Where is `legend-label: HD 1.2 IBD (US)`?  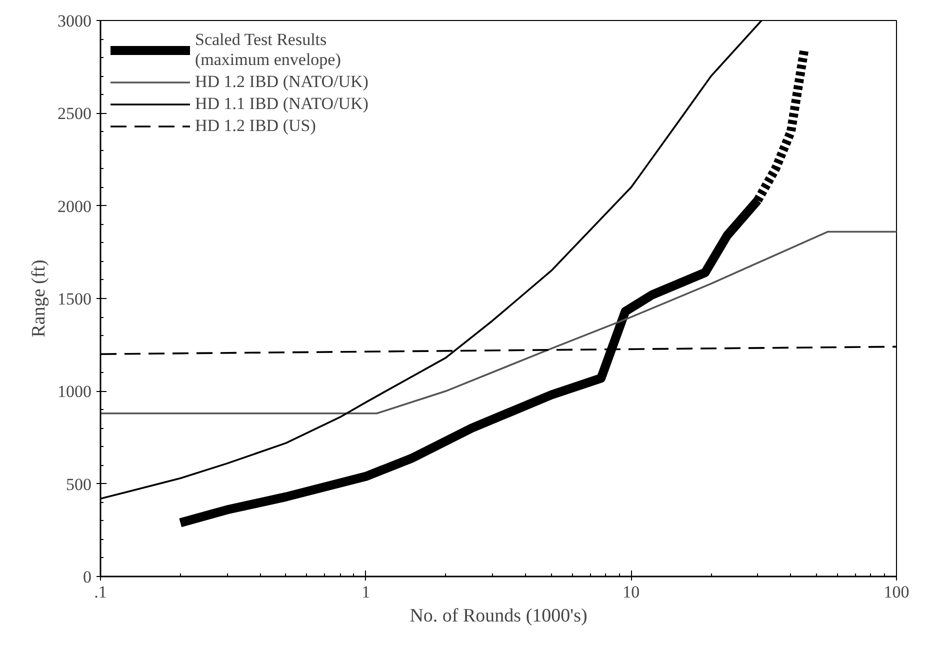 legend-label: HD 1.2 IBD (US) is located at coordinates (255, 126).